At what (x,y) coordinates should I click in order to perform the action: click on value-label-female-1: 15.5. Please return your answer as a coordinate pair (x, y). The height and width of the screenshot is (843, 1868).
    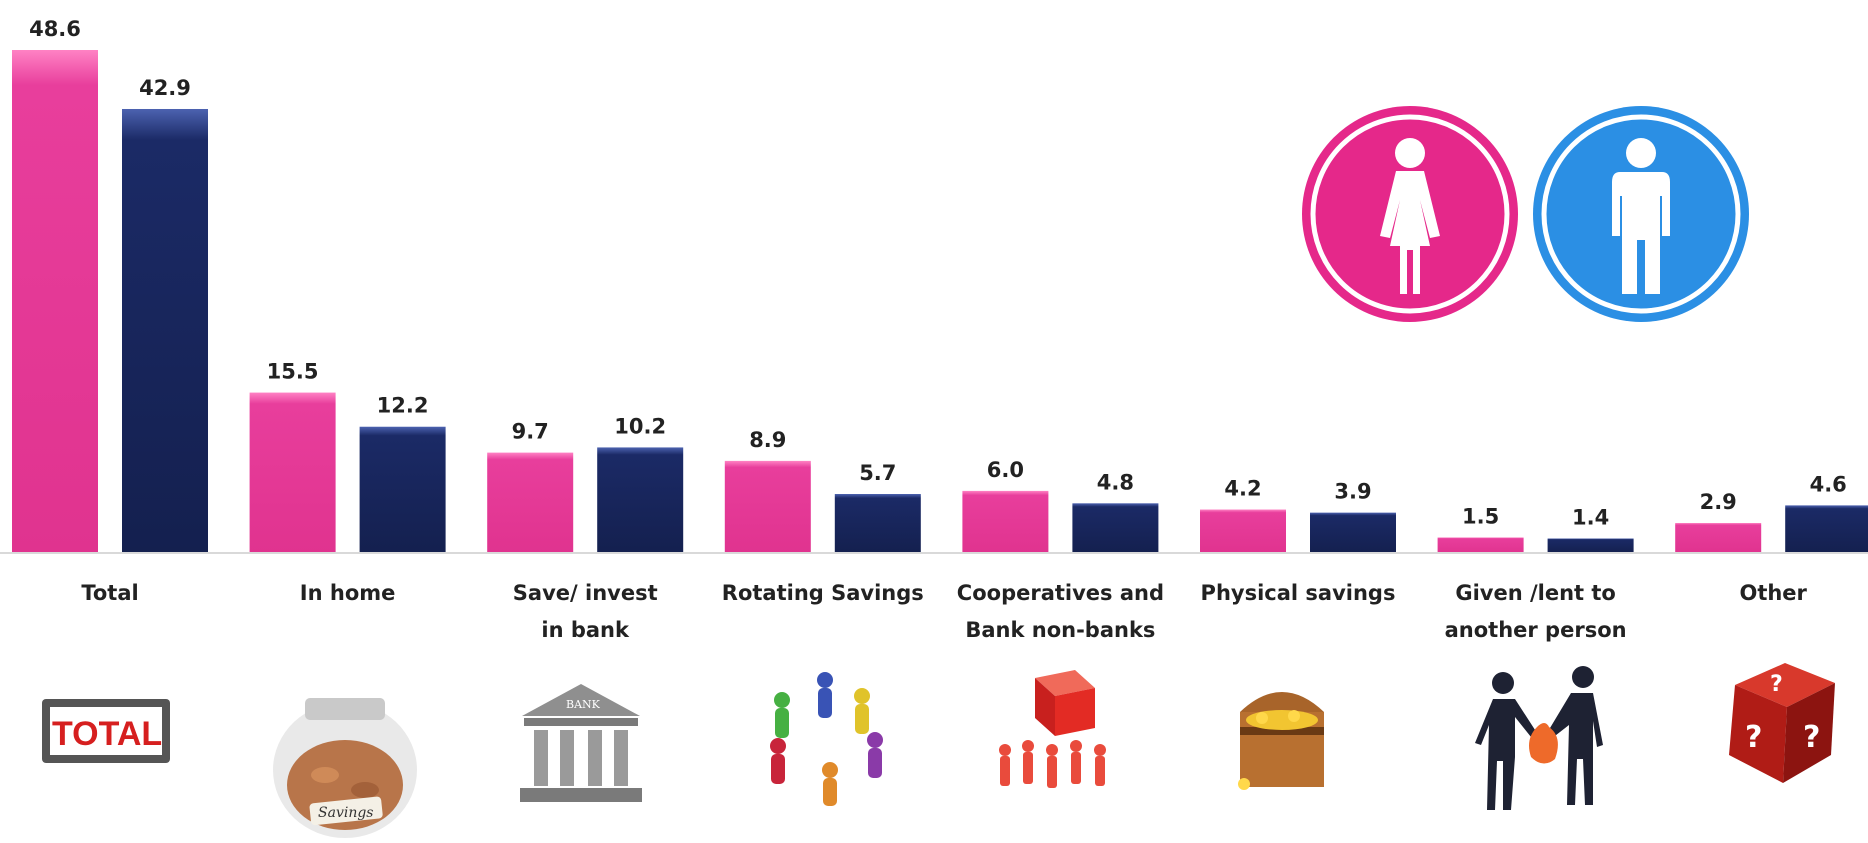
    Looking at the image, I should click on (293, 372).